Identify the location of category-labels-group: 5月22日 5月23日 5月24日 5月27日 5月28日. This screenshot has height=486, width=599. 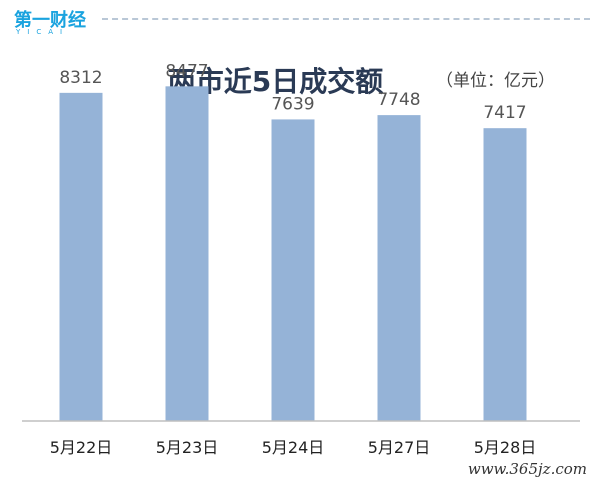
(293, 447).